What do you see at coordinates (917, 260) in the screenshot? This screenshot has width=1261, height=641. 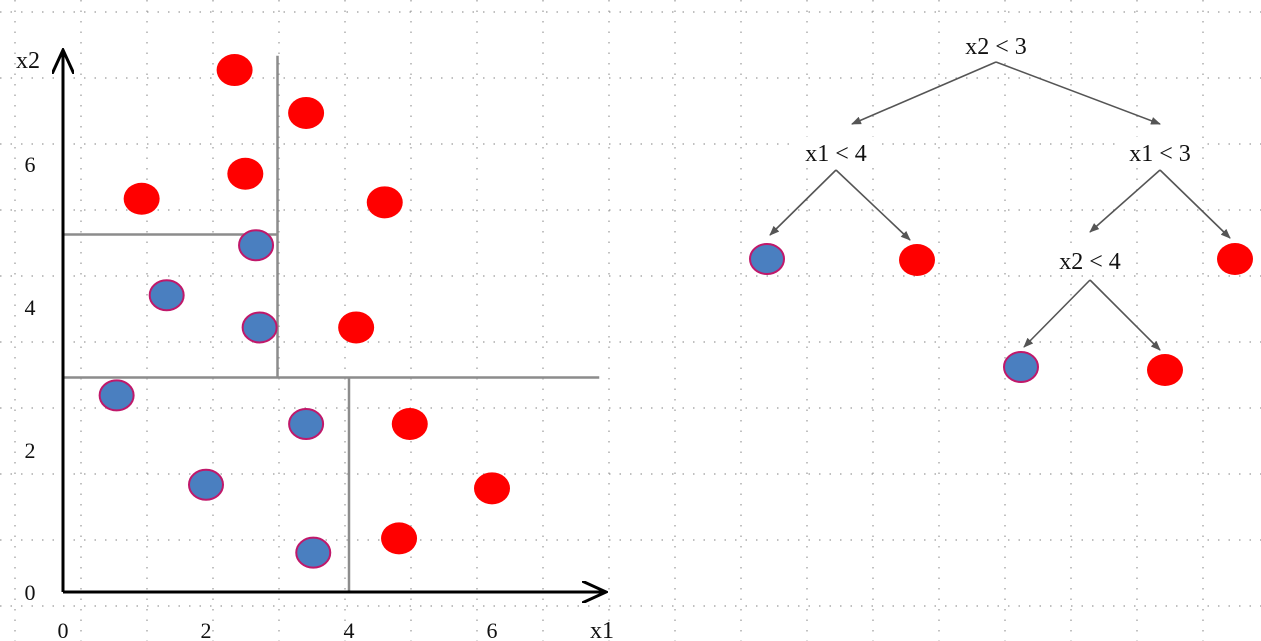 I see `leaf-lr-red-circle` at bounding box center [917, 260].